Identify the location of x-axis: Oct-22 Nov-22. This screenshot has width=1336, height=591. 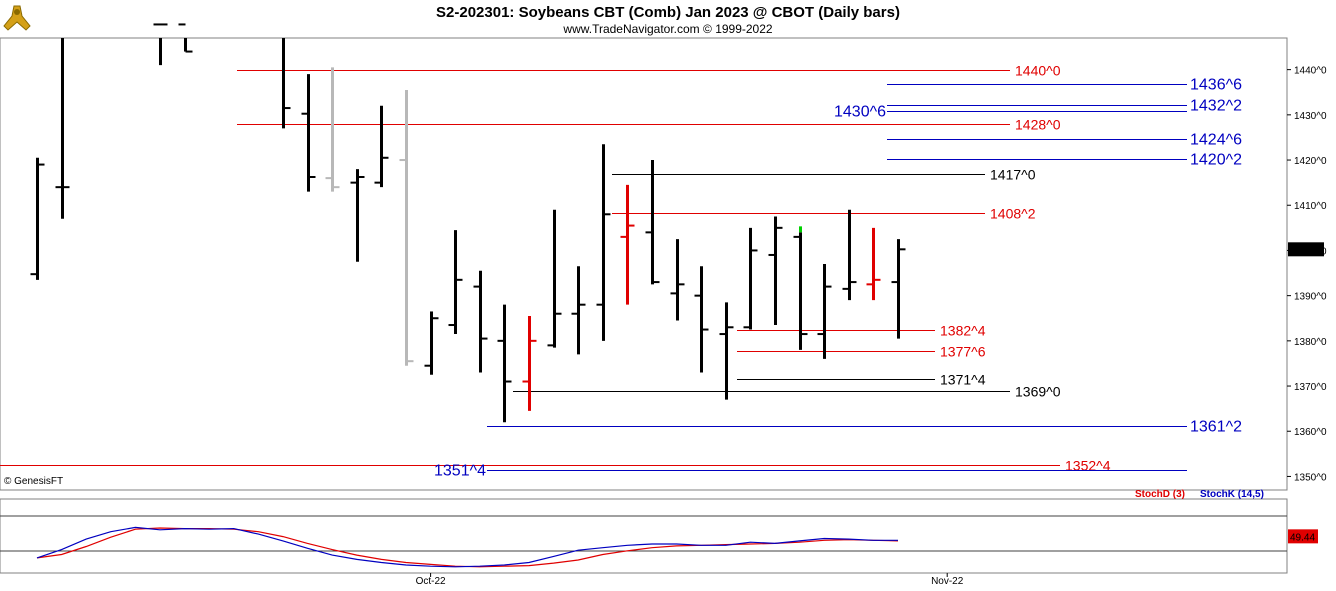
(690, 580).